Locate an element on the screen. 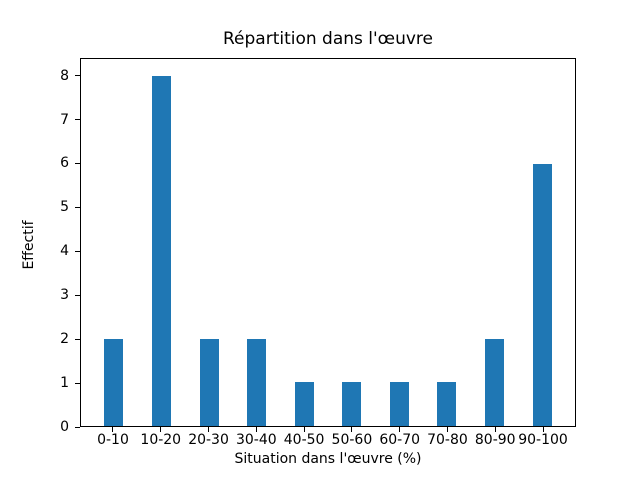 Image resolution: width=640 pixels, height=480 pixels. x-tick-label: 0-10 is located at coordinates (113, 440).